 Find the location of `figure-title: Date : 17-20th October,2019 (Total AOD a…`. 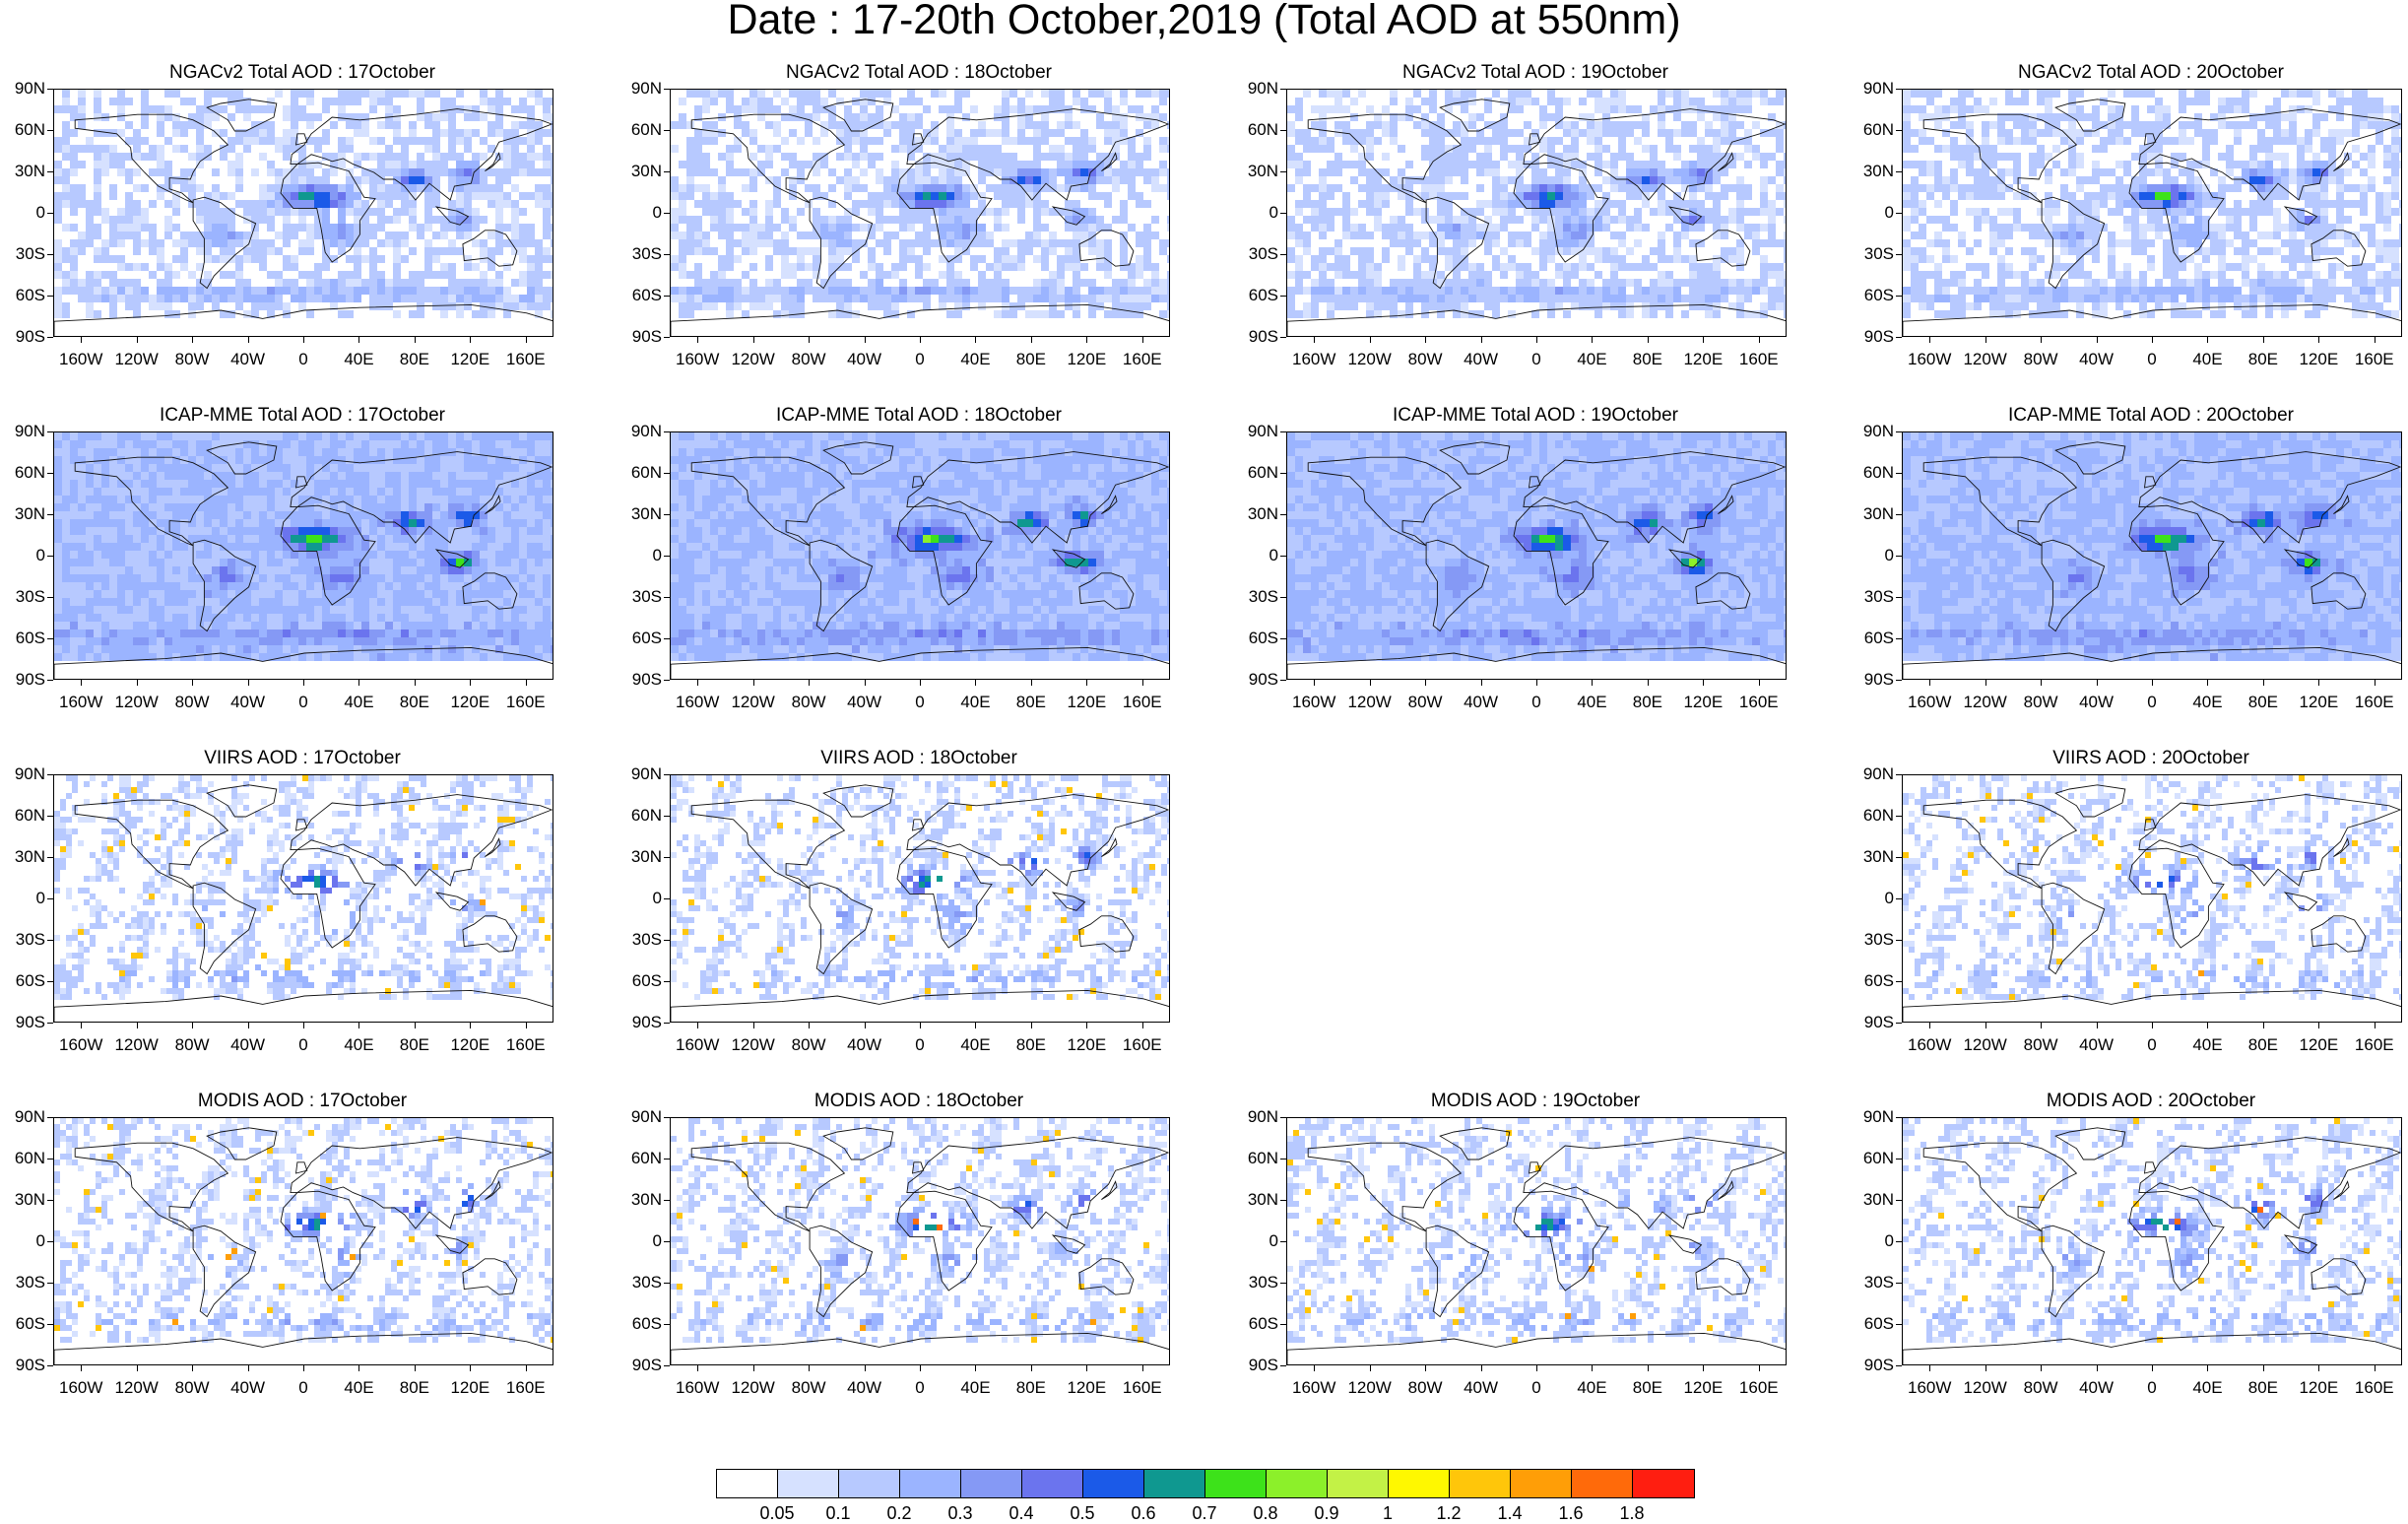

figure-title: Date : 17-20th October,2019 (Total AOD a… is located at coordinates (1204, 19).